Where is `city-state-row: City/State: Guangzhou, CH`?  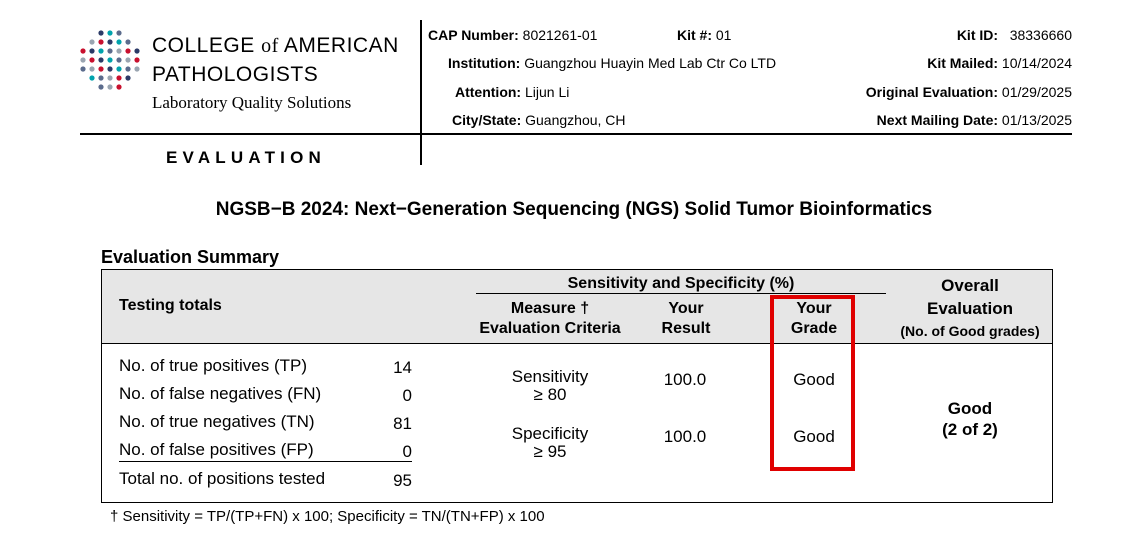
city-state-row: City/State: Guangzhou, CH is located at coordinates (539, 120).